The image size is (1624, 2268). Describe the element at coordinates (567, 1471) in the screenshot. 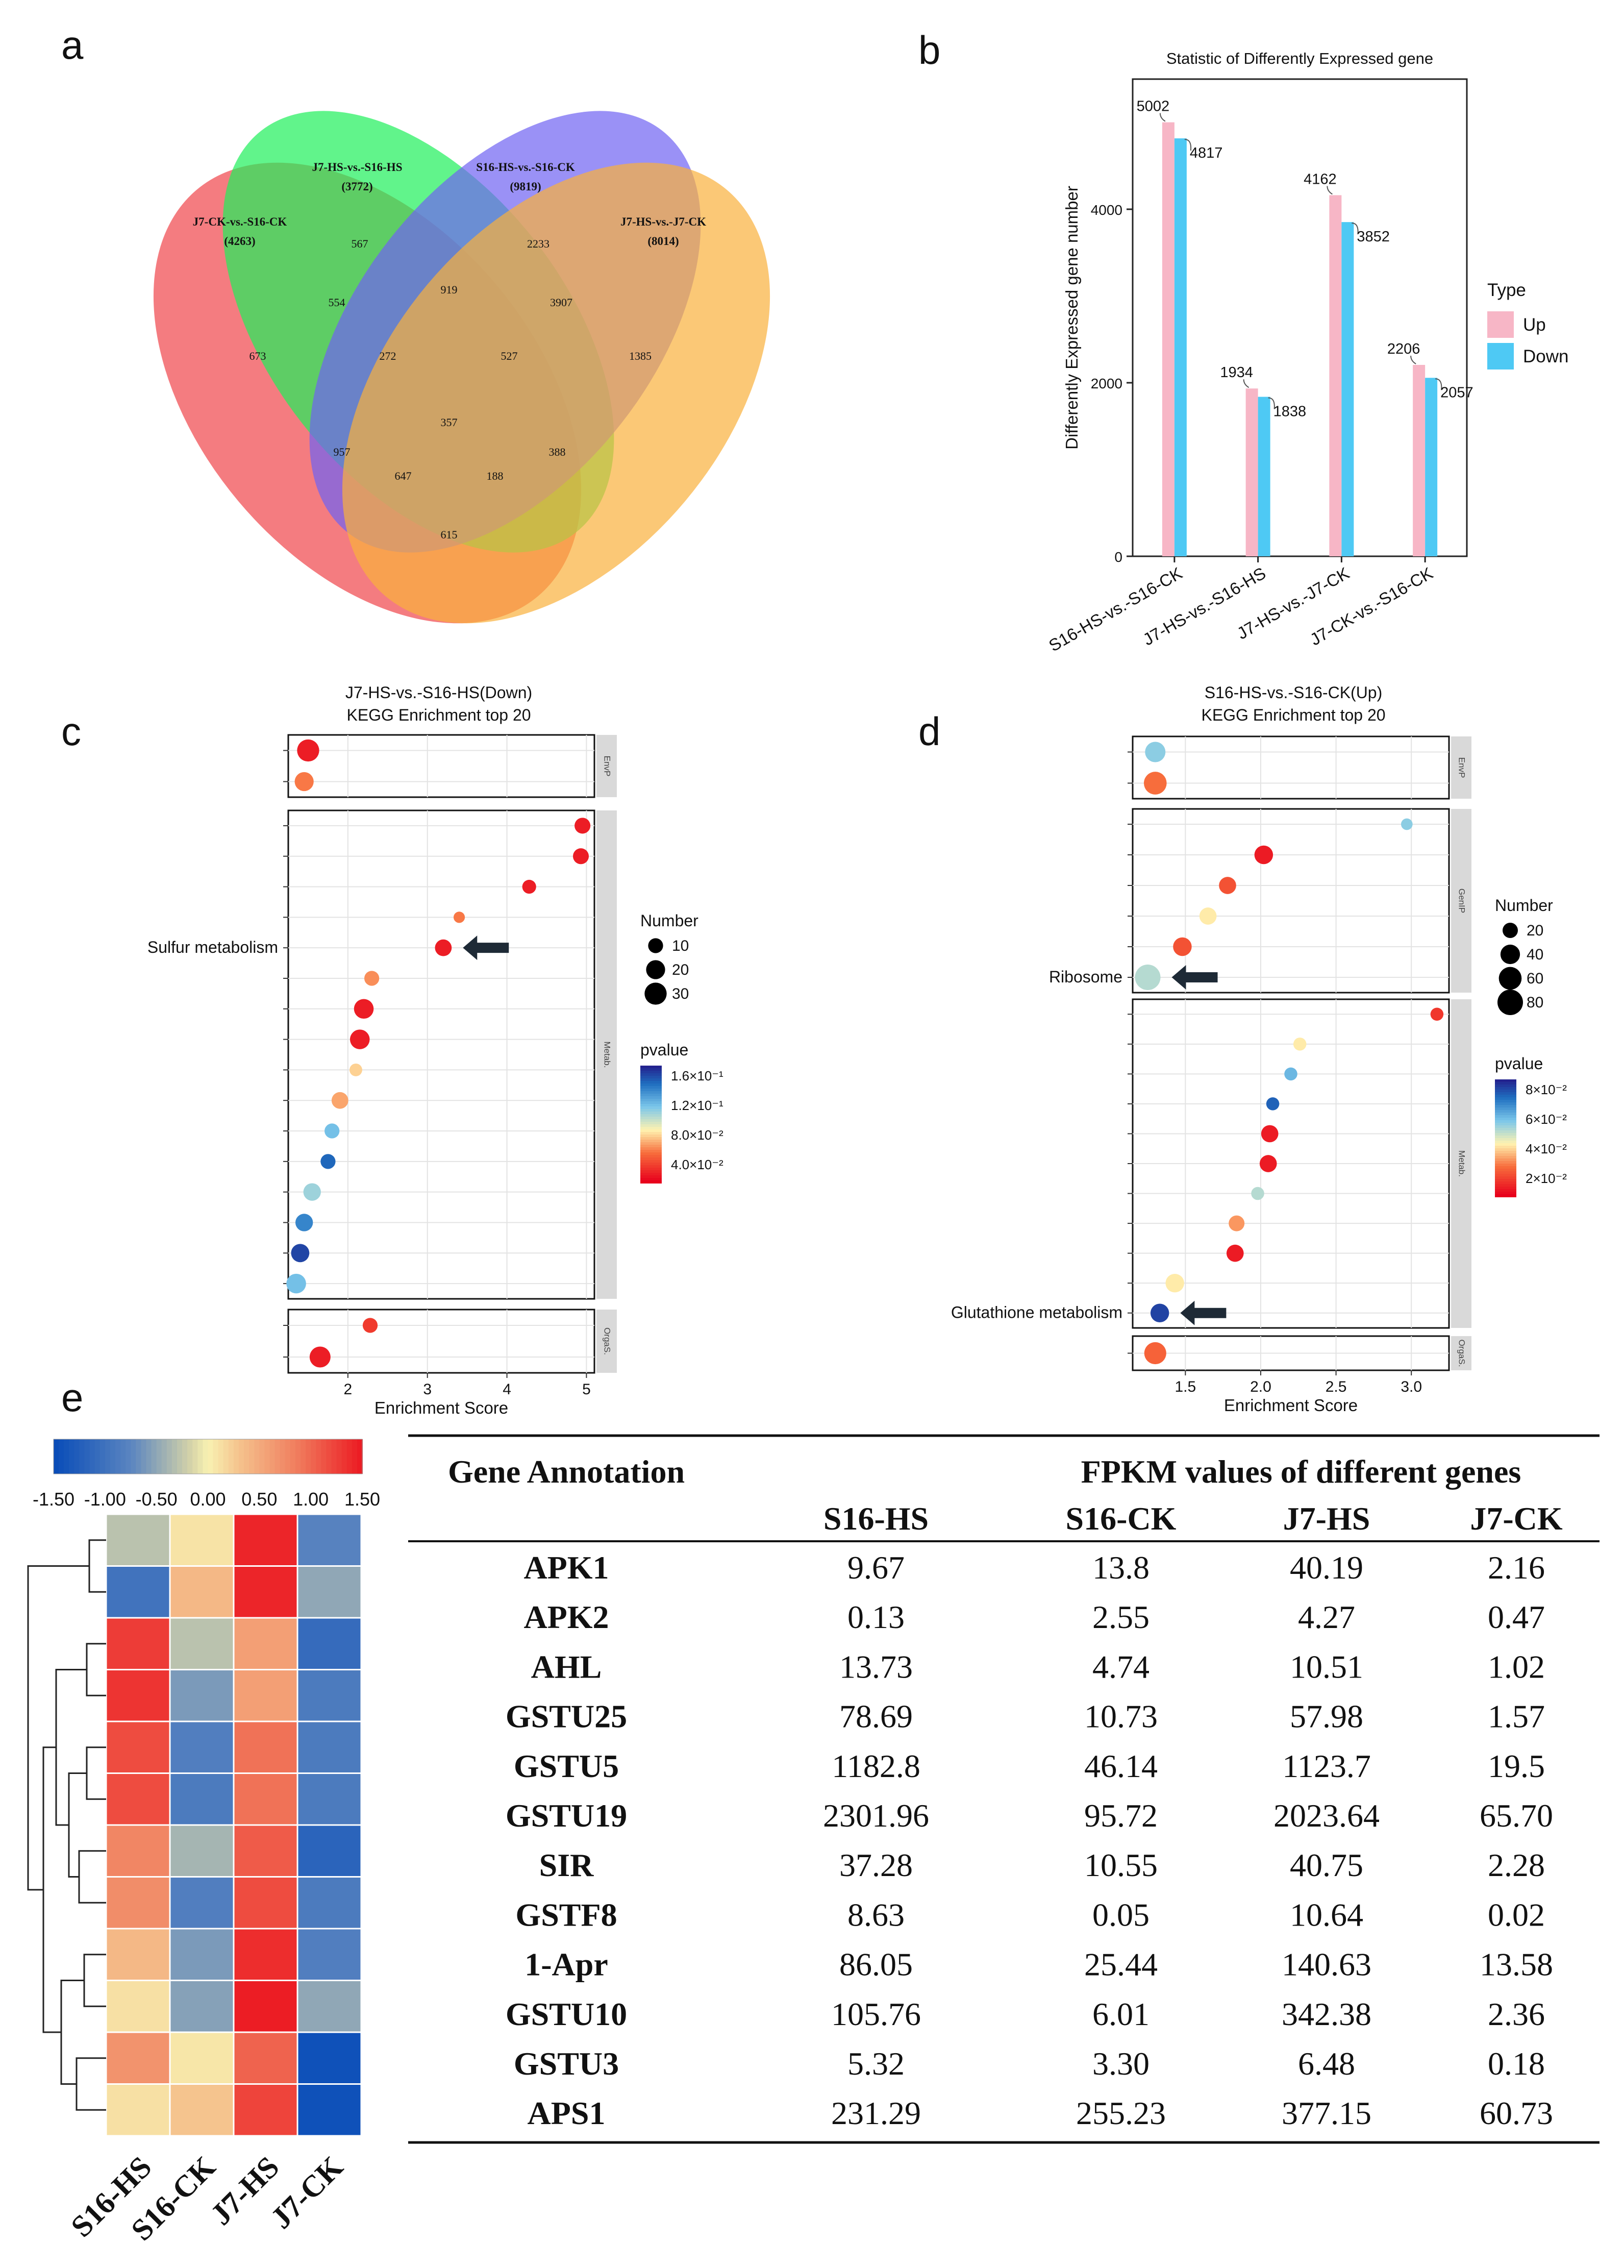

I see `table-header-gene: Gene Annotation` at that location.